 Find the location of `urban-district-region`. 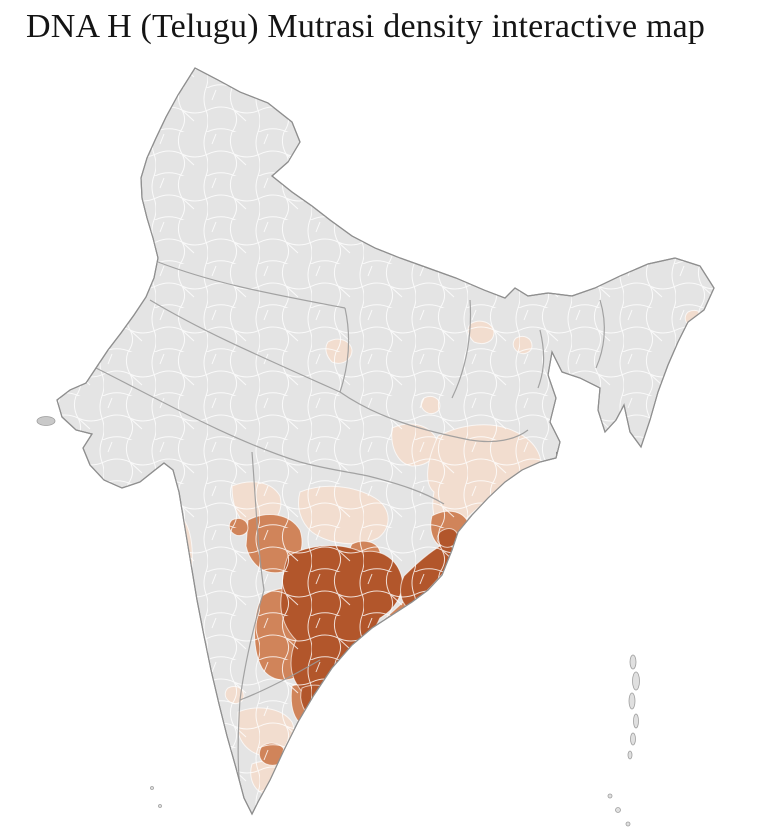

urban-district-region is located at coordinates (565, 459).